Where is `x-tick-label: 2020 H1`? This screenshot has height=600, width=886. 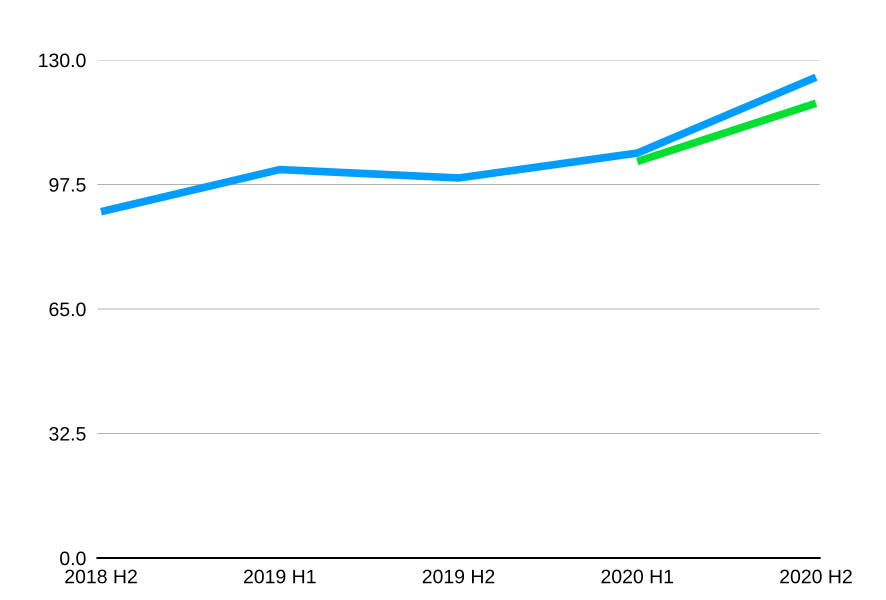 x-tick-label: 2020 H1 is located at coordinates (637, 577).